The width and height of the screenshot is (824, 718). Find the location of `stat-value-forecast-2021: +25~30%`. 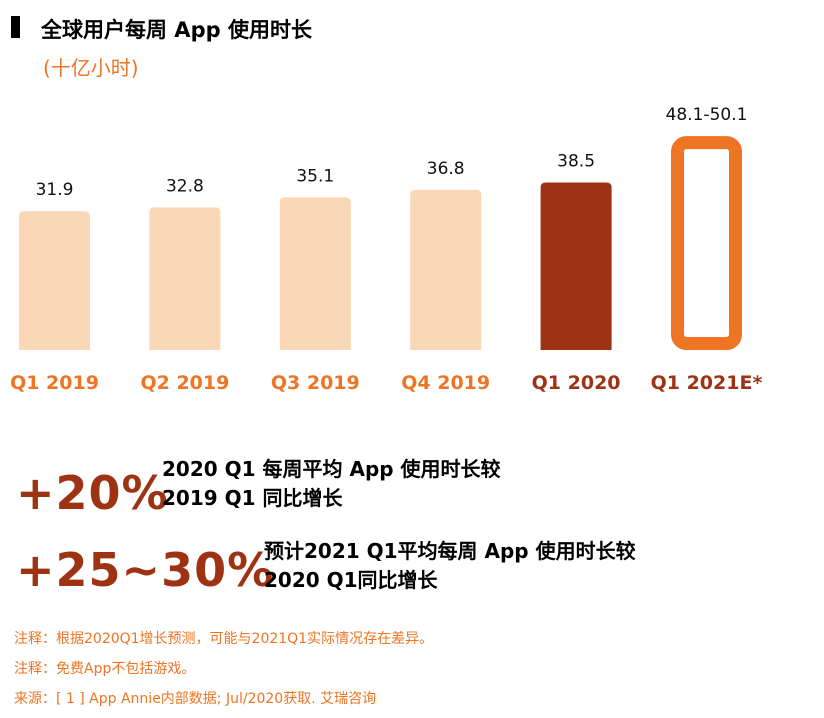

stat-value-forecast-2021: +25~30% is located at coordinates (145, 570).